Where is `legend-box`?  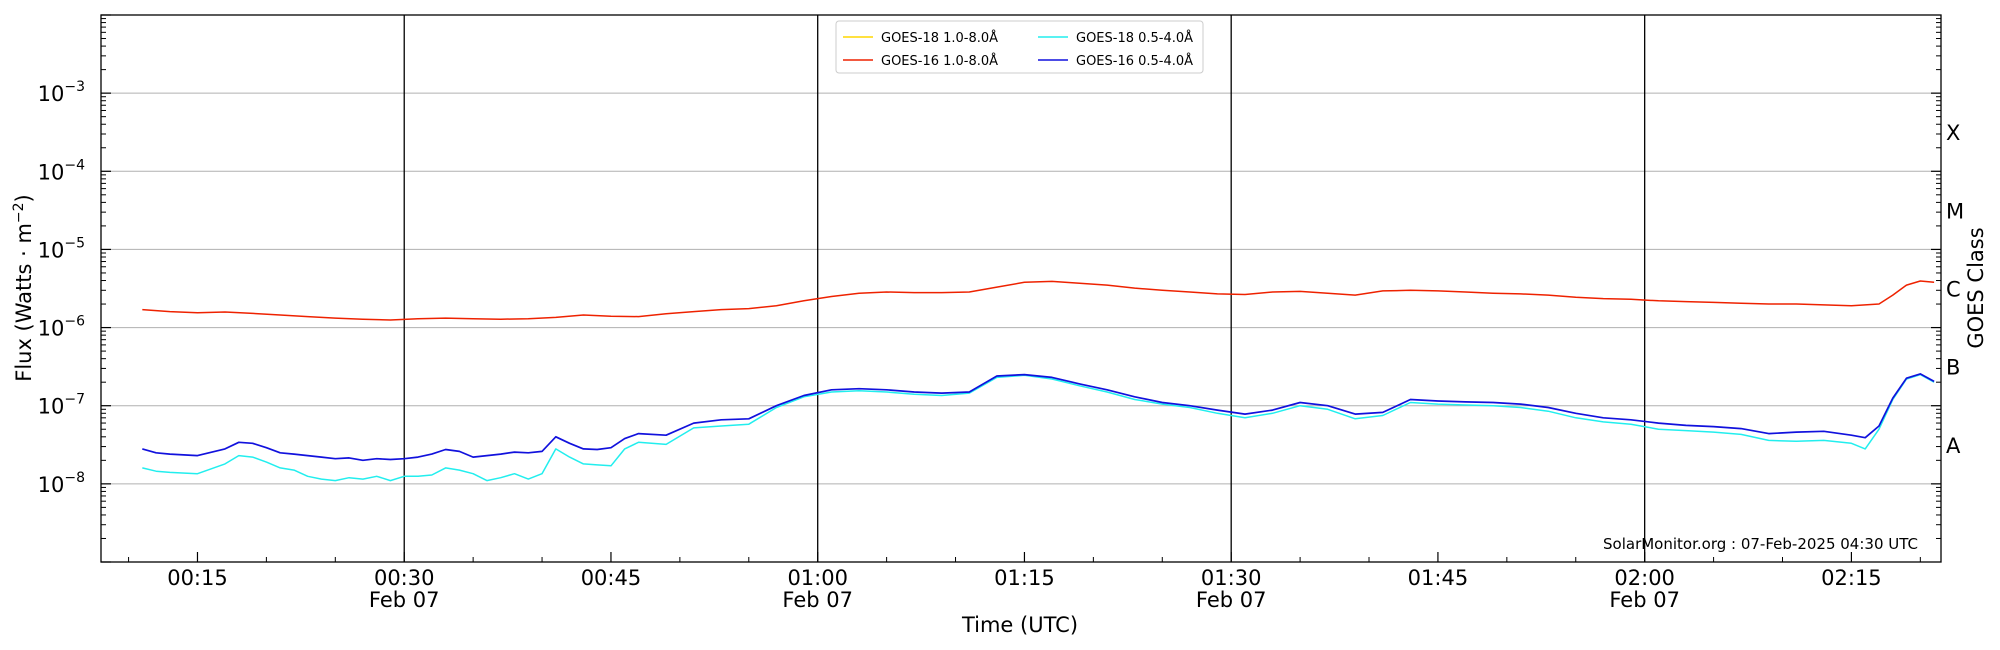
legend-box is located at coordinates (1019, 47).